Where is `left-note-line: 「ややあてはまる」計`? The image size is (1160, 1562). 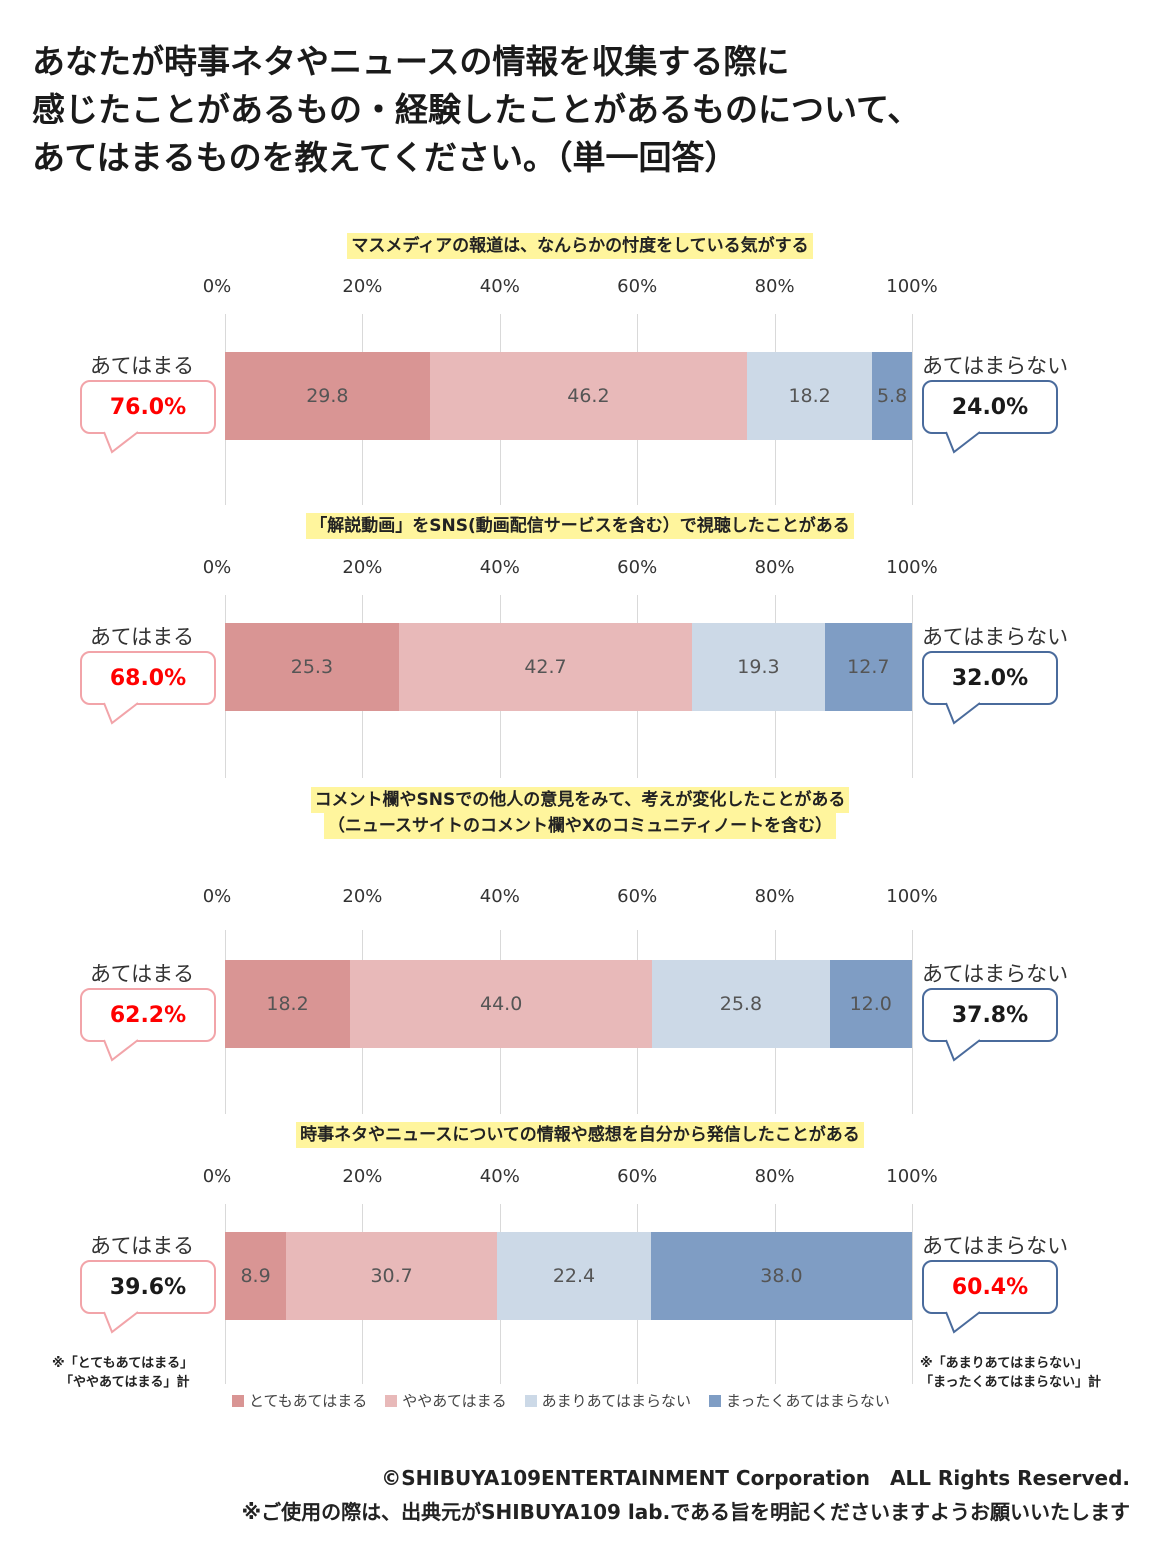
left-note-line: 「ややあてはまる」計 is located at coordinates (125, 1382).